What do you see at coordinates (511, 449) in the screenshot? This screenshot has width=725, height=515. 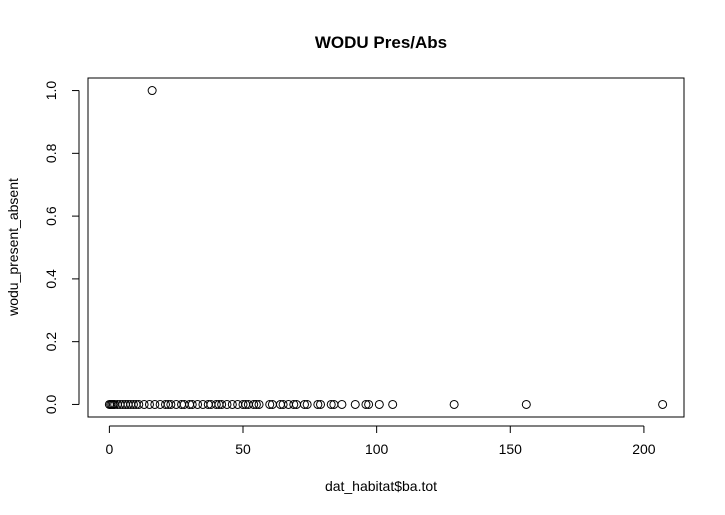 I see `x-tick-label: 150` at bounding box center [511, 449].